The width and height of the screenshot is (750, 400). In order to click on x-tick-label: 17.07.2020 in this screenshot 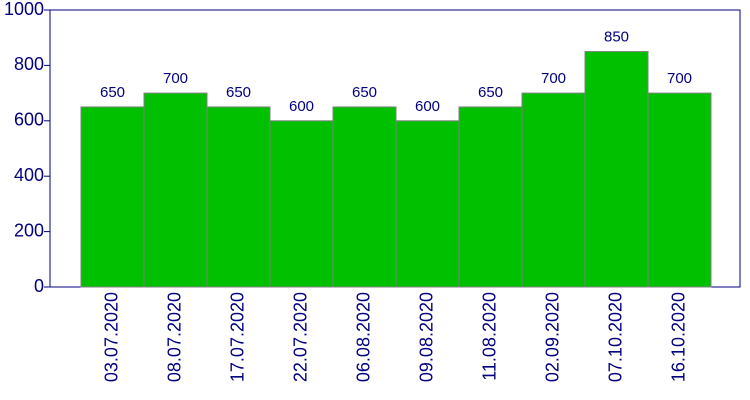, I will do `click(237, 337)`.